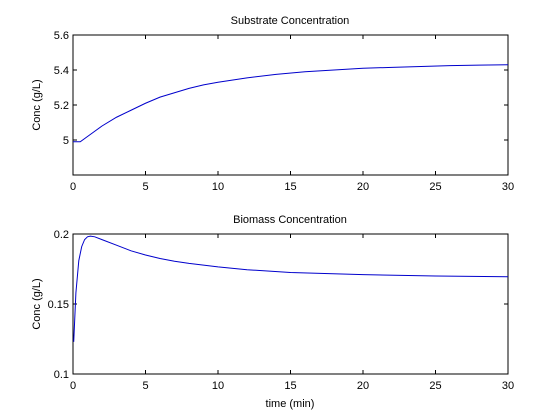  Describe the element at coordinates (145, 187) in the screenshot. I see `substrate-x-tick-label: 5` at that location.